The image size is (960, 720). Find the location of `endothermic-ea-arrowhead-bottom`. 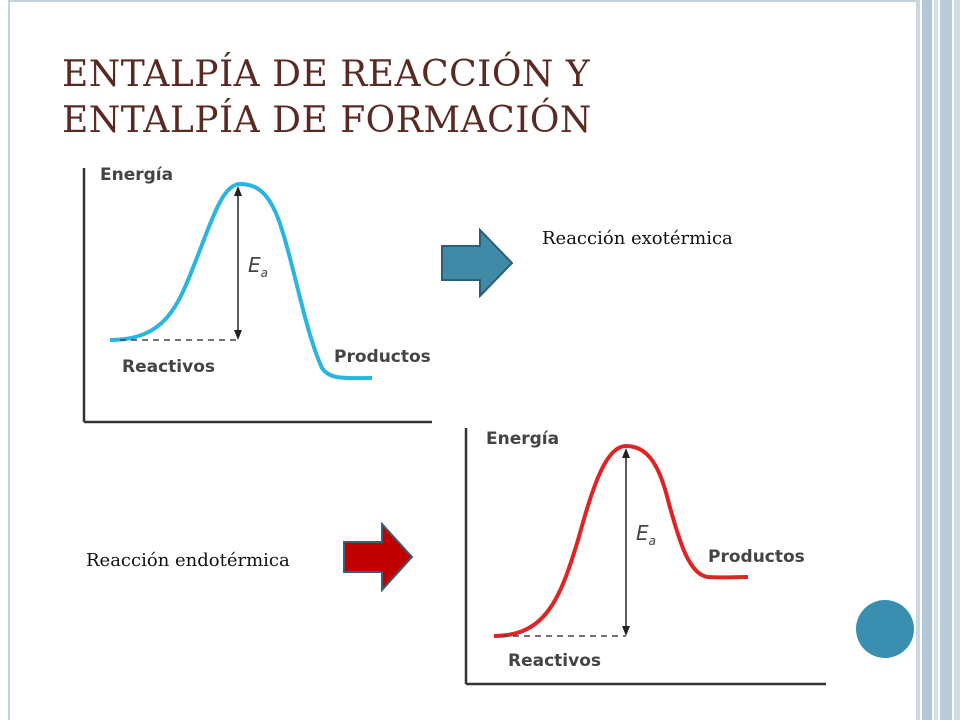

endothermic-ea-arrowhead-bottom is located at coordinates (626, 631).